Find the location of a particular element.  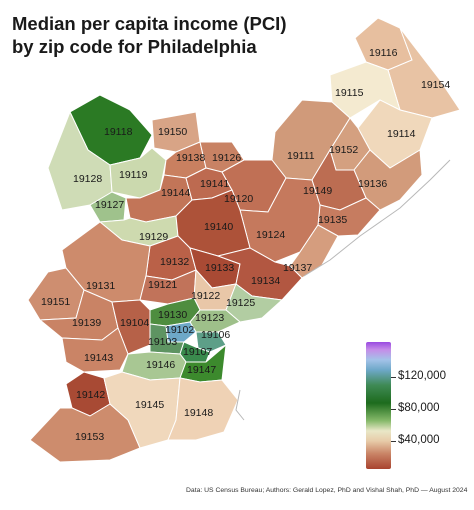

zip-label: 19140 is located at coordinates (218, 227).